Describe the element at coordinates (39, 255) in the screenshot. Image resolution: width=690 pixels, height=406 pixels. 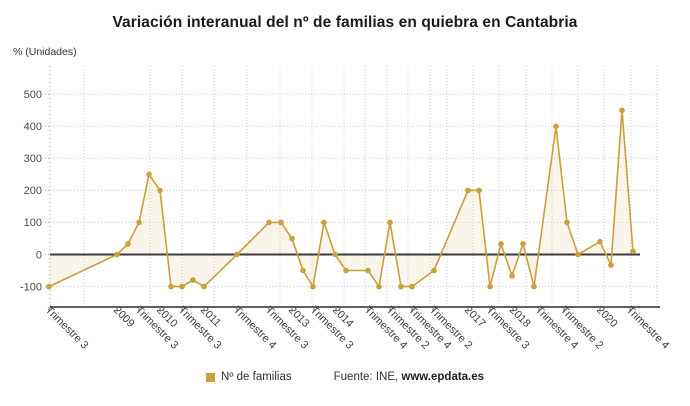
I see `y-tick-label: 0` at that location.